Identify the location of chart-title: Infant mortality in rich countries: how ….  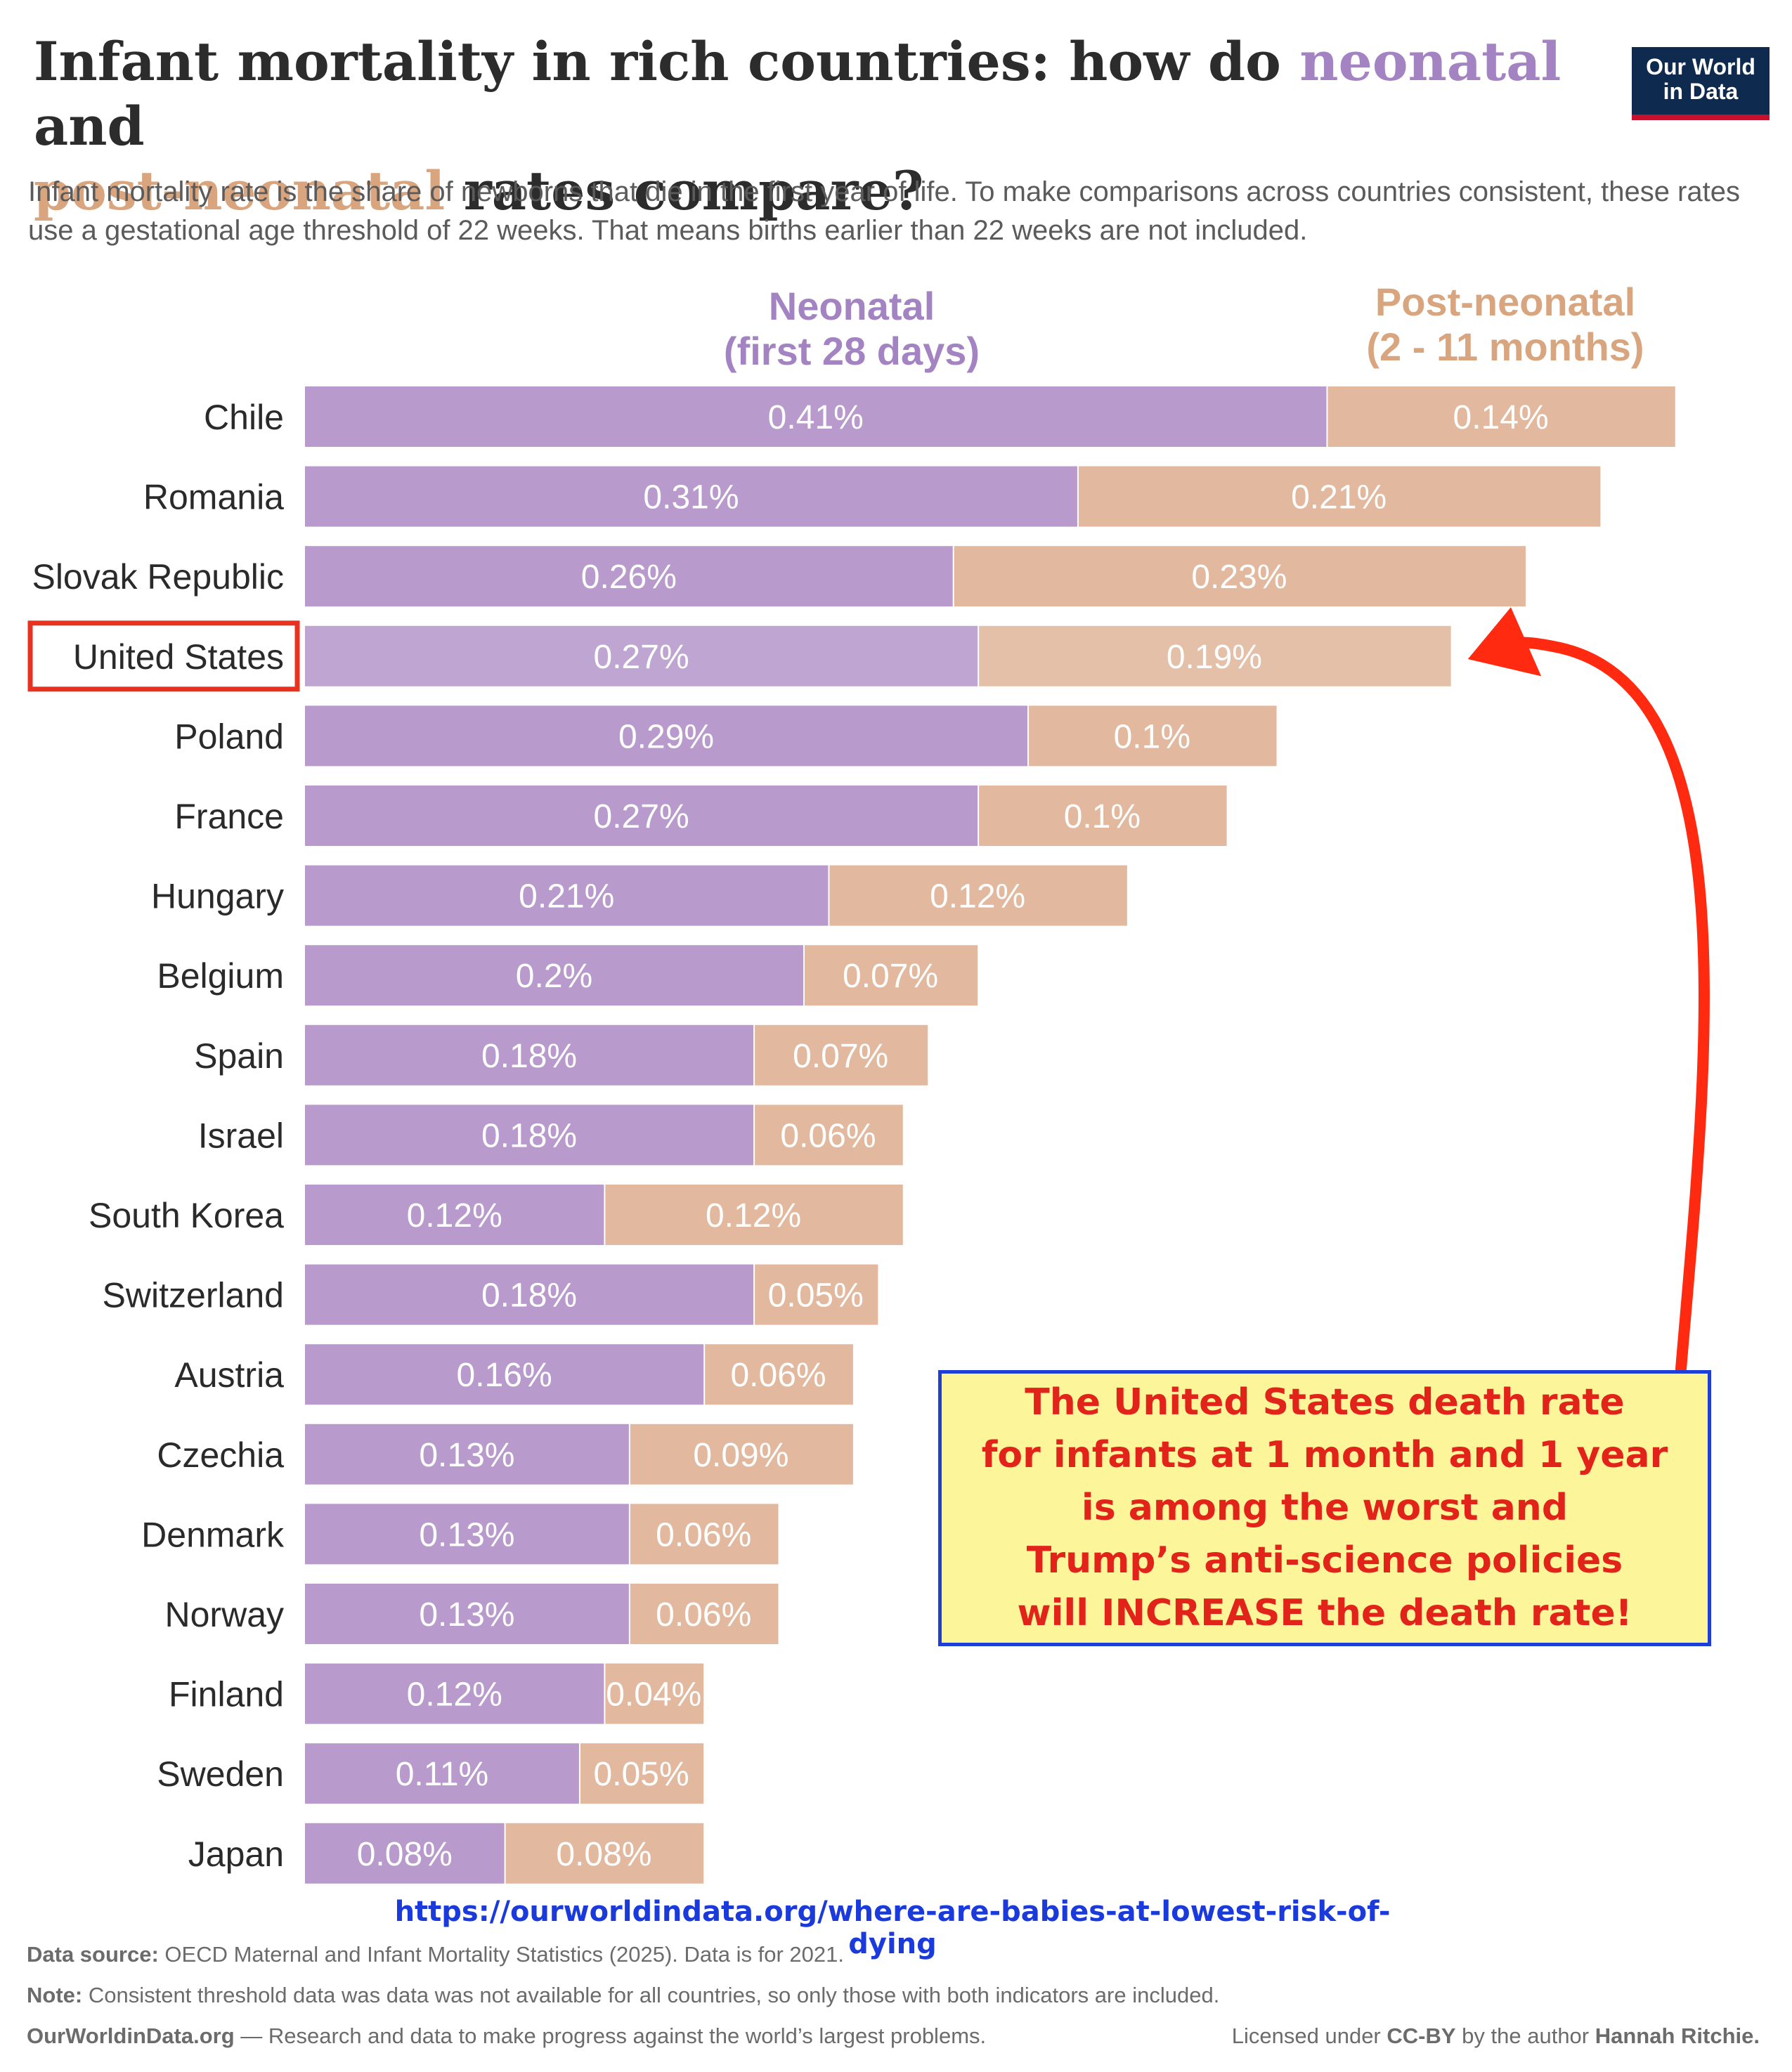
(807, 126).